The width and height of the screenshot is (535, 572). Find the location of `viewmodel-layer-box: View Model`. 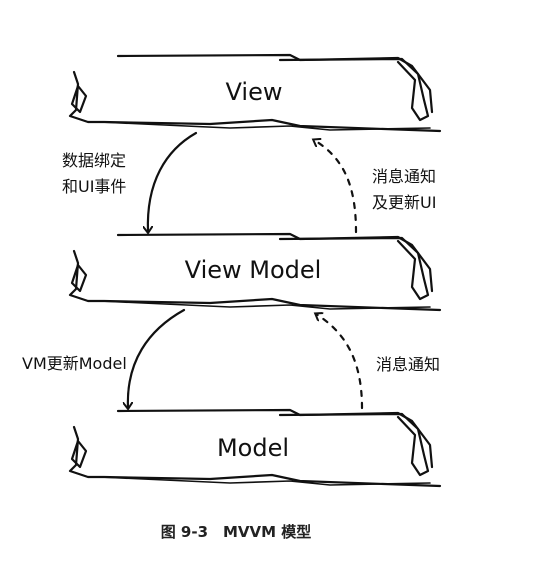

viewmodel-layer-box: View Model is located at coordinates (255, 272).